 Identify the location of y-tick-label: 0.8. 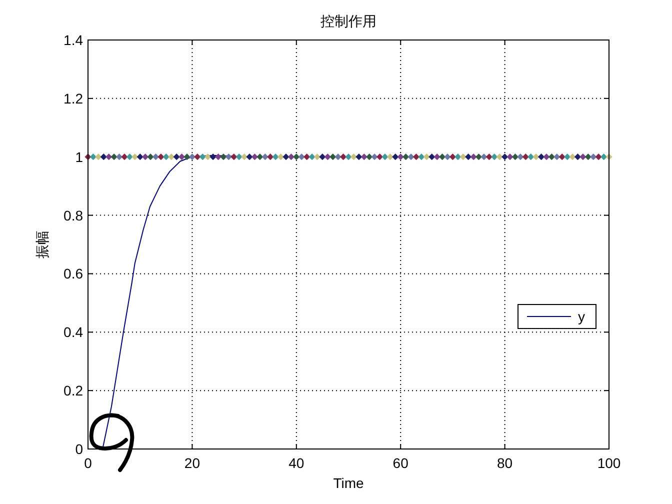
(74, 215).